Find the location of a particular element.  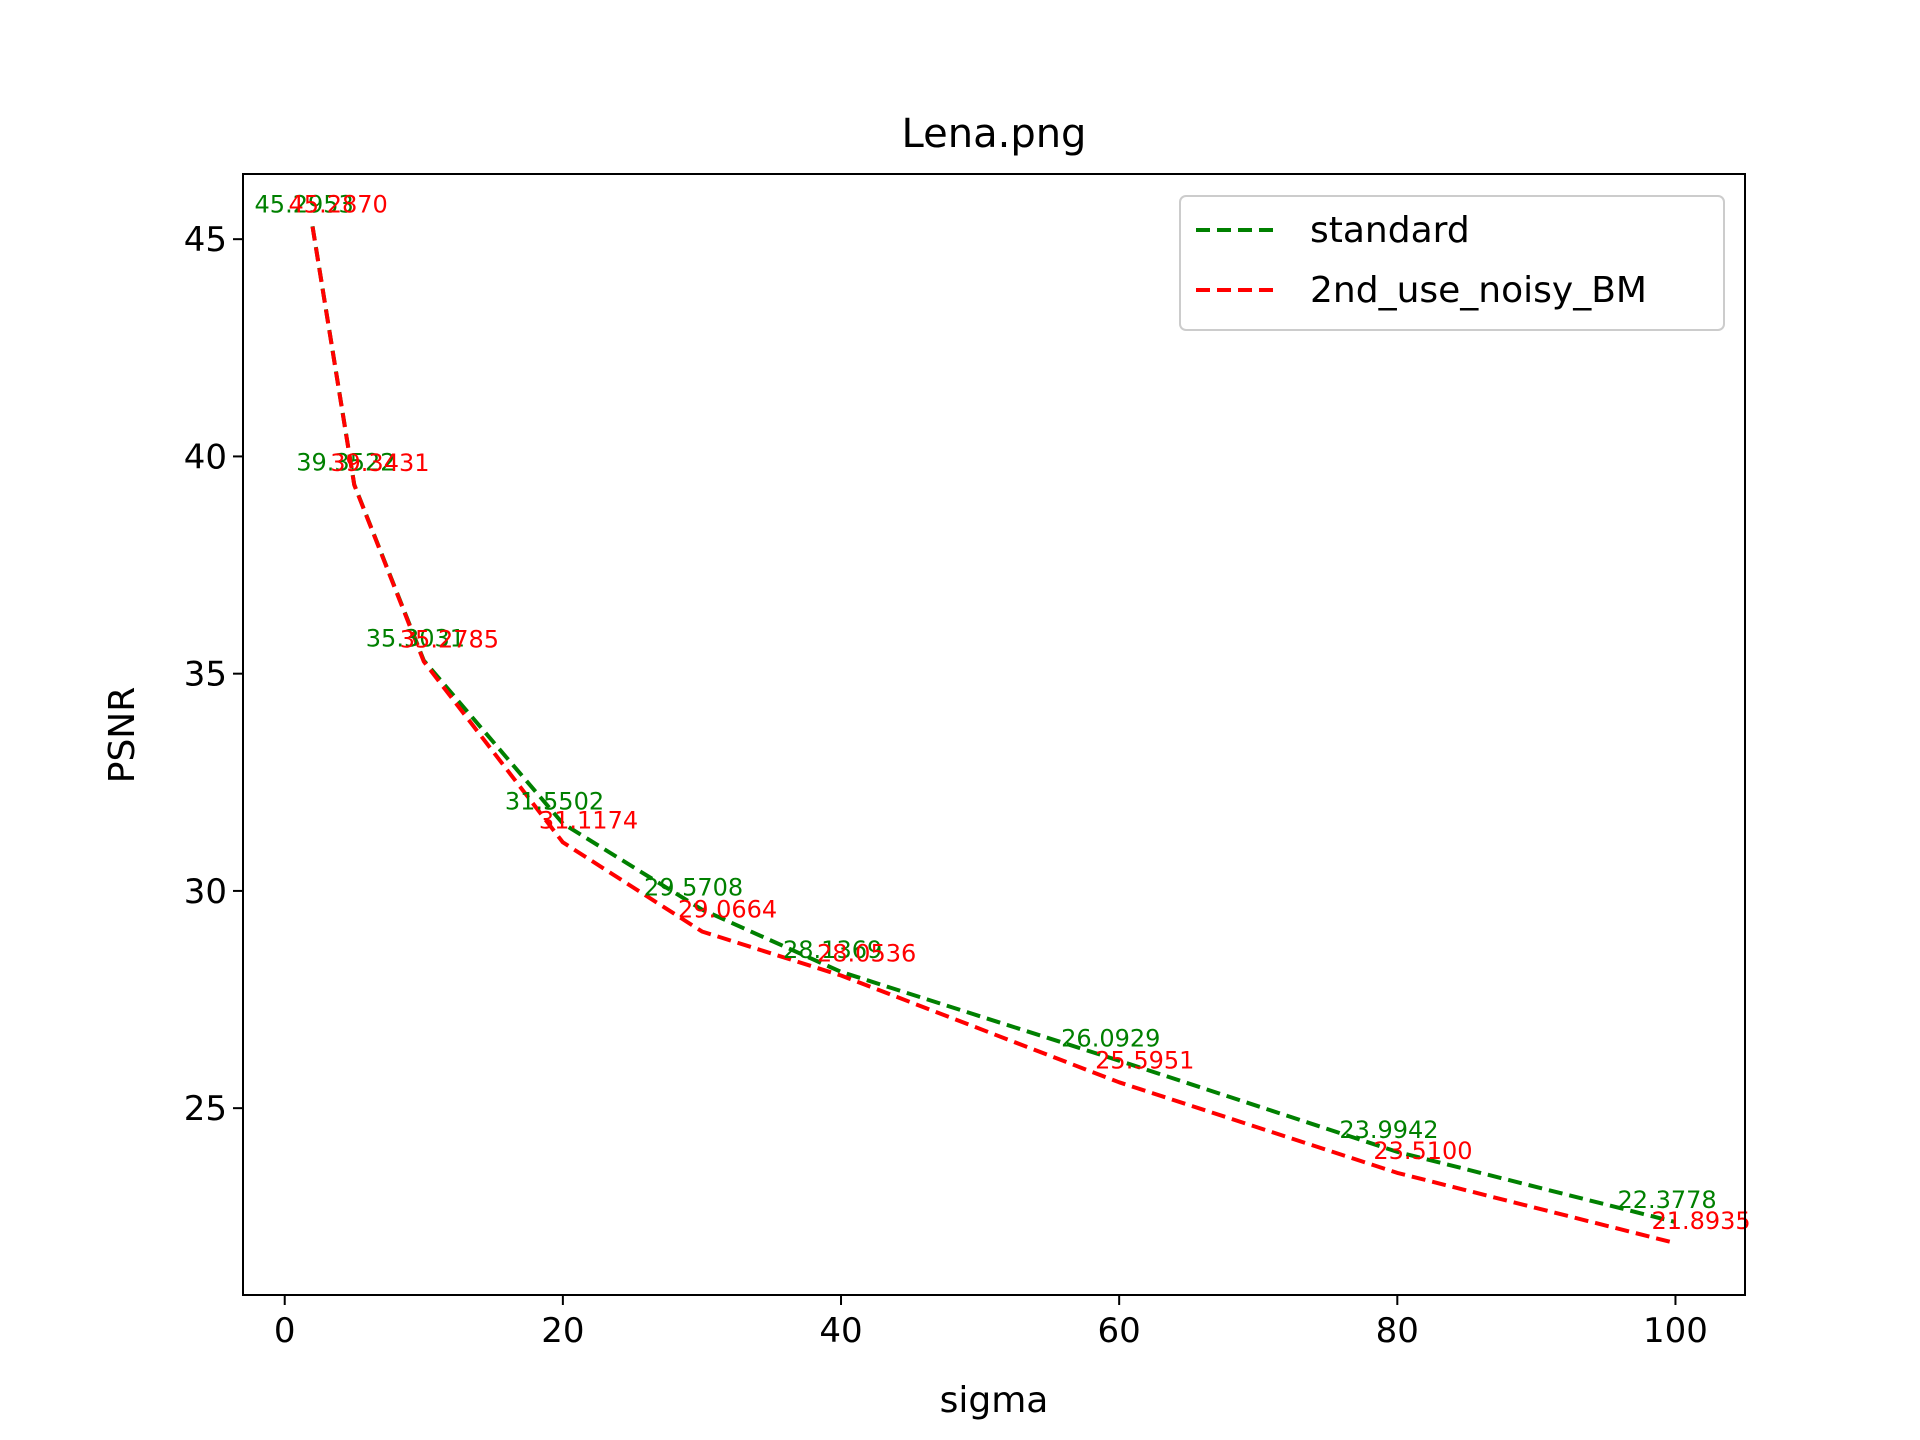

x-tick-label: 60 is located at coordinates (1119, 1331).